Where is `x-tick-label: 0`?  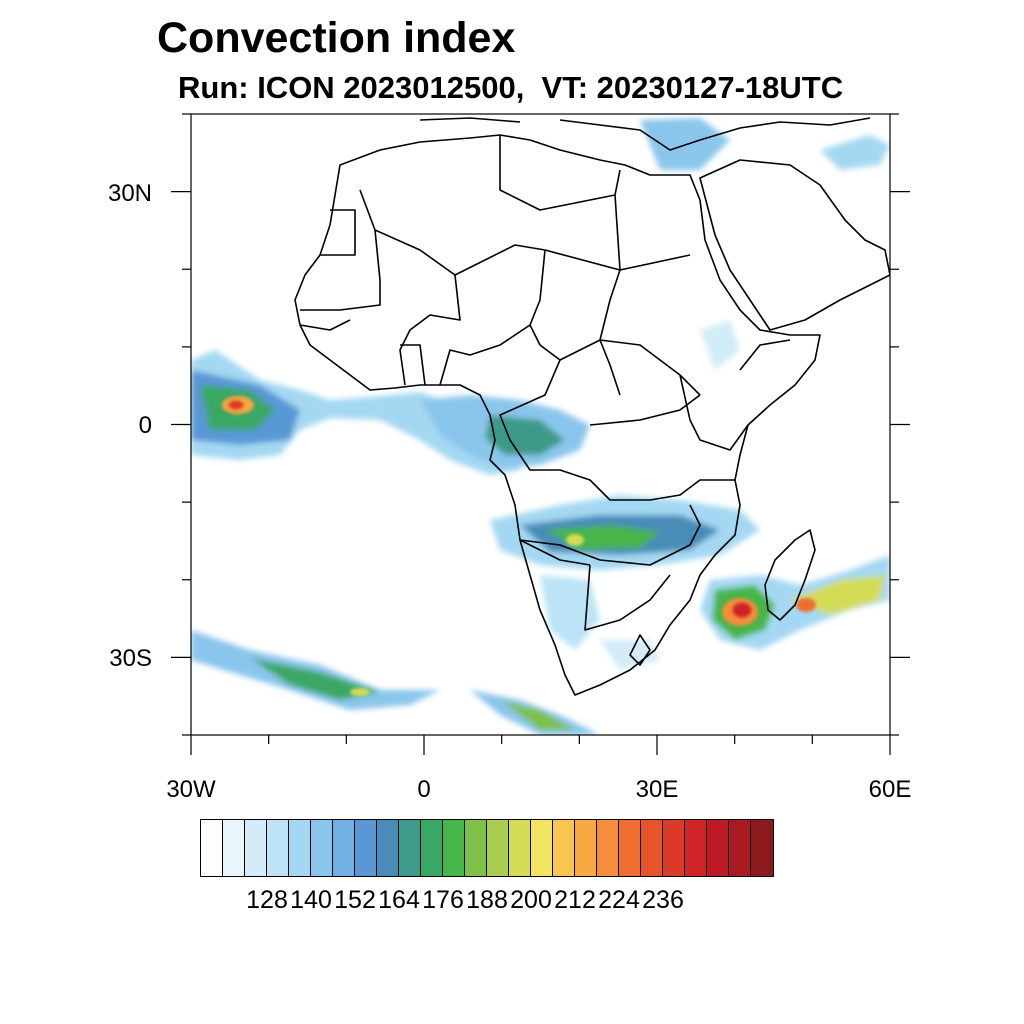
x-tick-label: 0 is located at coordinates (423, 789).